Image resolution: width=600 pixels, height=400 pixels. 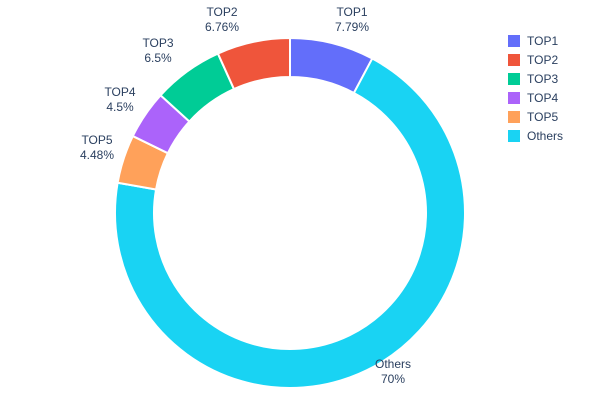 I want to click on slice-label-top4: TOP4 4.5%, so click(x=119, y=99).